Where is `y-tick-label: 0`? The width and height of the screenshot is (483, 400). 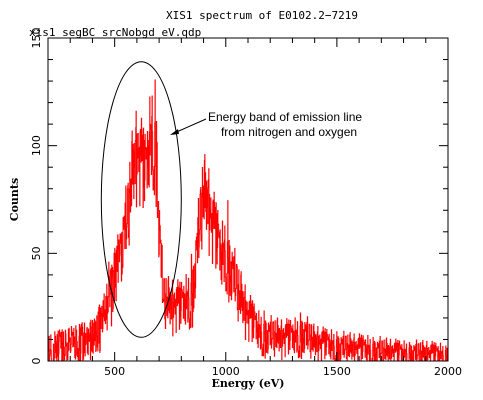
y-tick-label: 0 is located at coordinates (36, 361).